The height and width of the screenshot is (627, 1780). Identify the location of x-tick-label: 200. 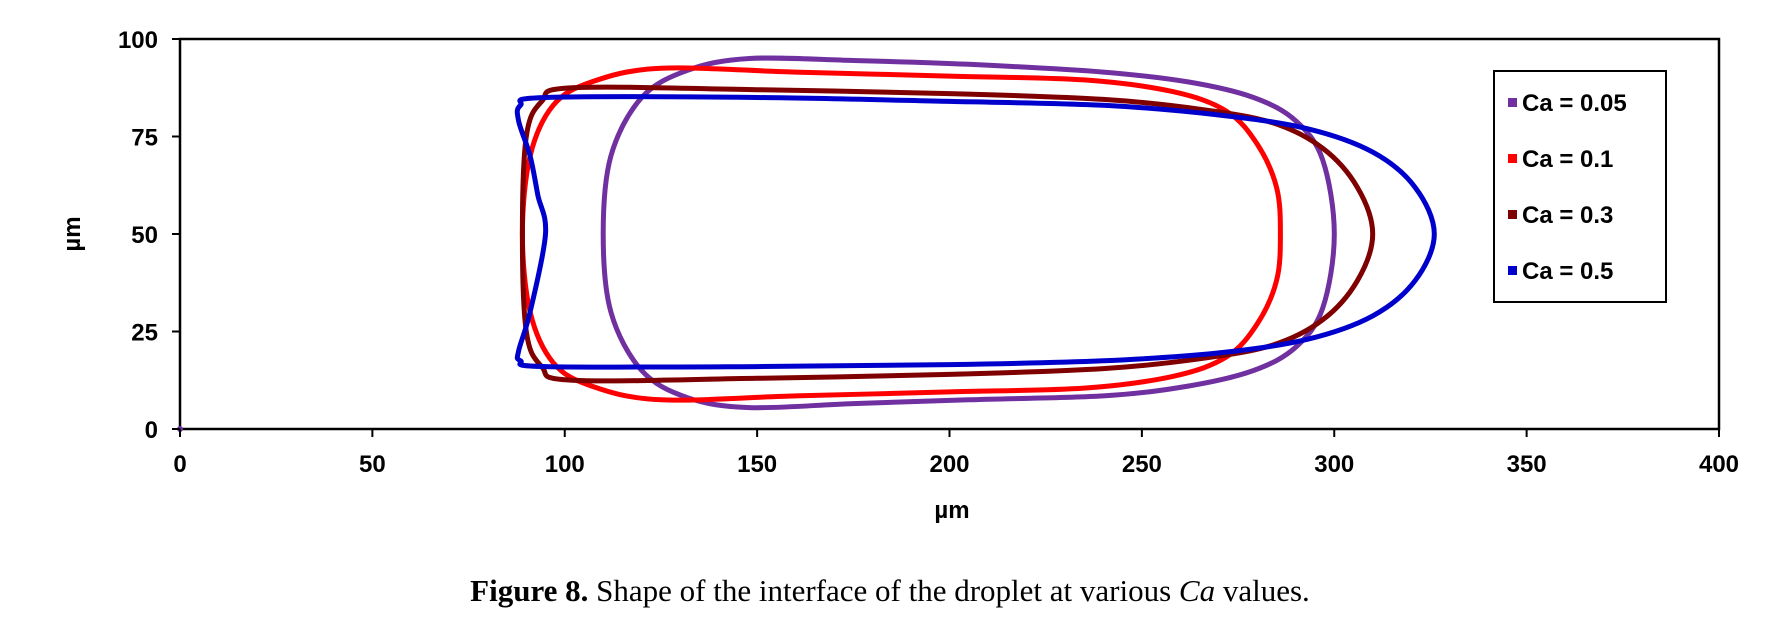
(949, 464).